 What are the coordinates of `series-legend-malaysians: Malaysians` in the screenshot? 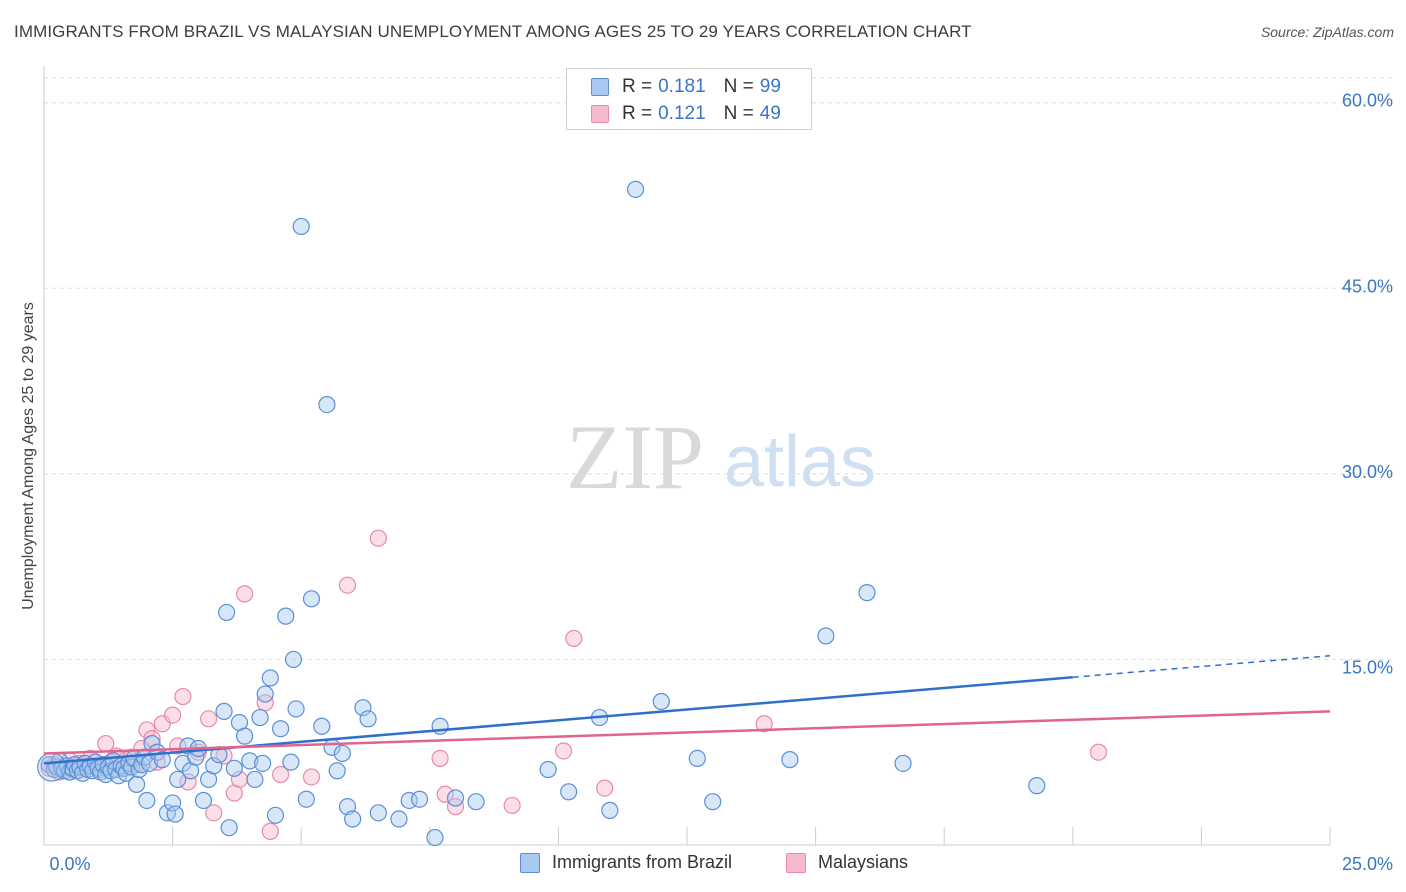 It's located at (847, 862).